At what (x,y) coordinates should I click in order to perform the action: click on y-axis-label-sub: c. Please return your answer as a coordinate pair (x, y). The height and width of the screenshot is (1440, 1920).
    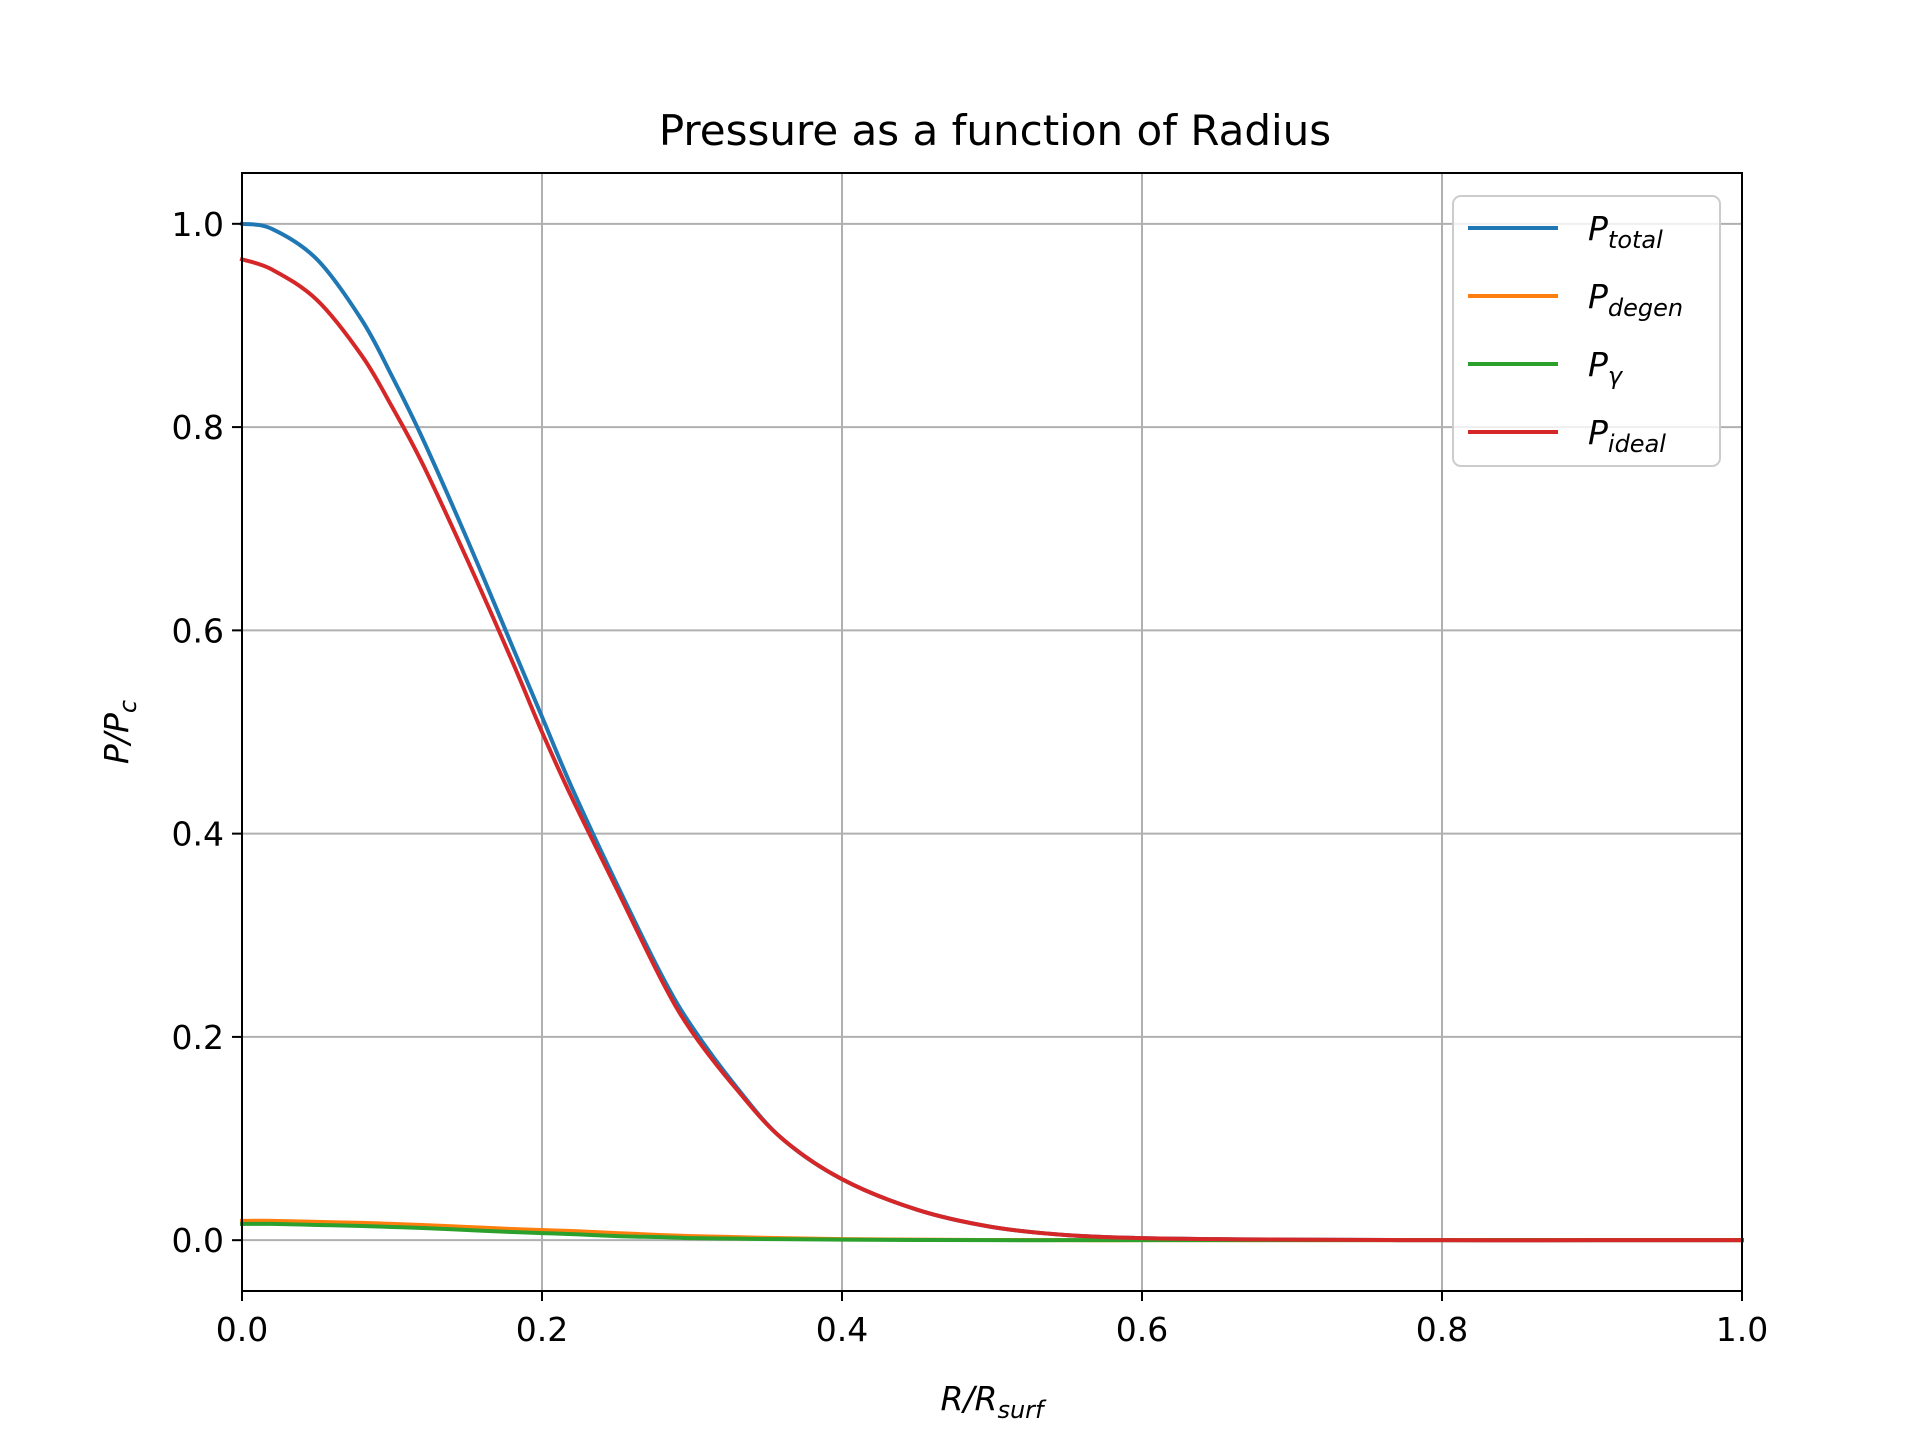
    Looking at the image, I should click on (128, 706).